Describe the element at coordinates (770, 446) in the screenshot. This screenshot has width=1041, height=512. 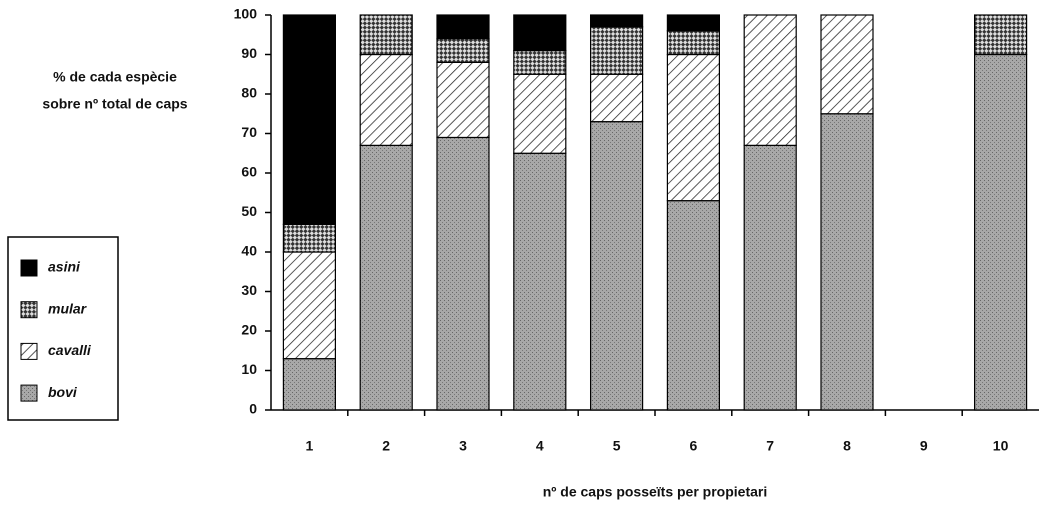
I see `x-tick-label: 7` at that location.